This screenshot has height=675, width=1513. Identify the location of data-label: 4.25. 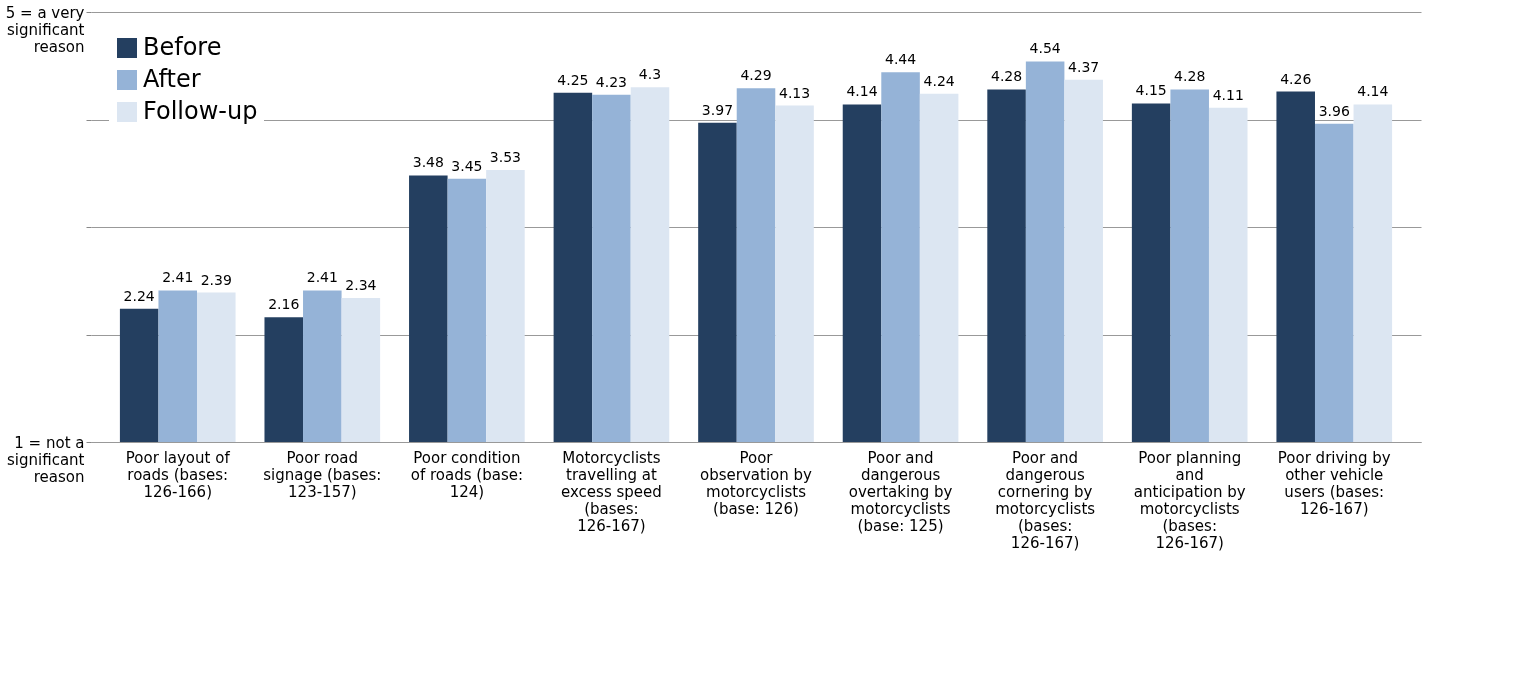
(573, 79).